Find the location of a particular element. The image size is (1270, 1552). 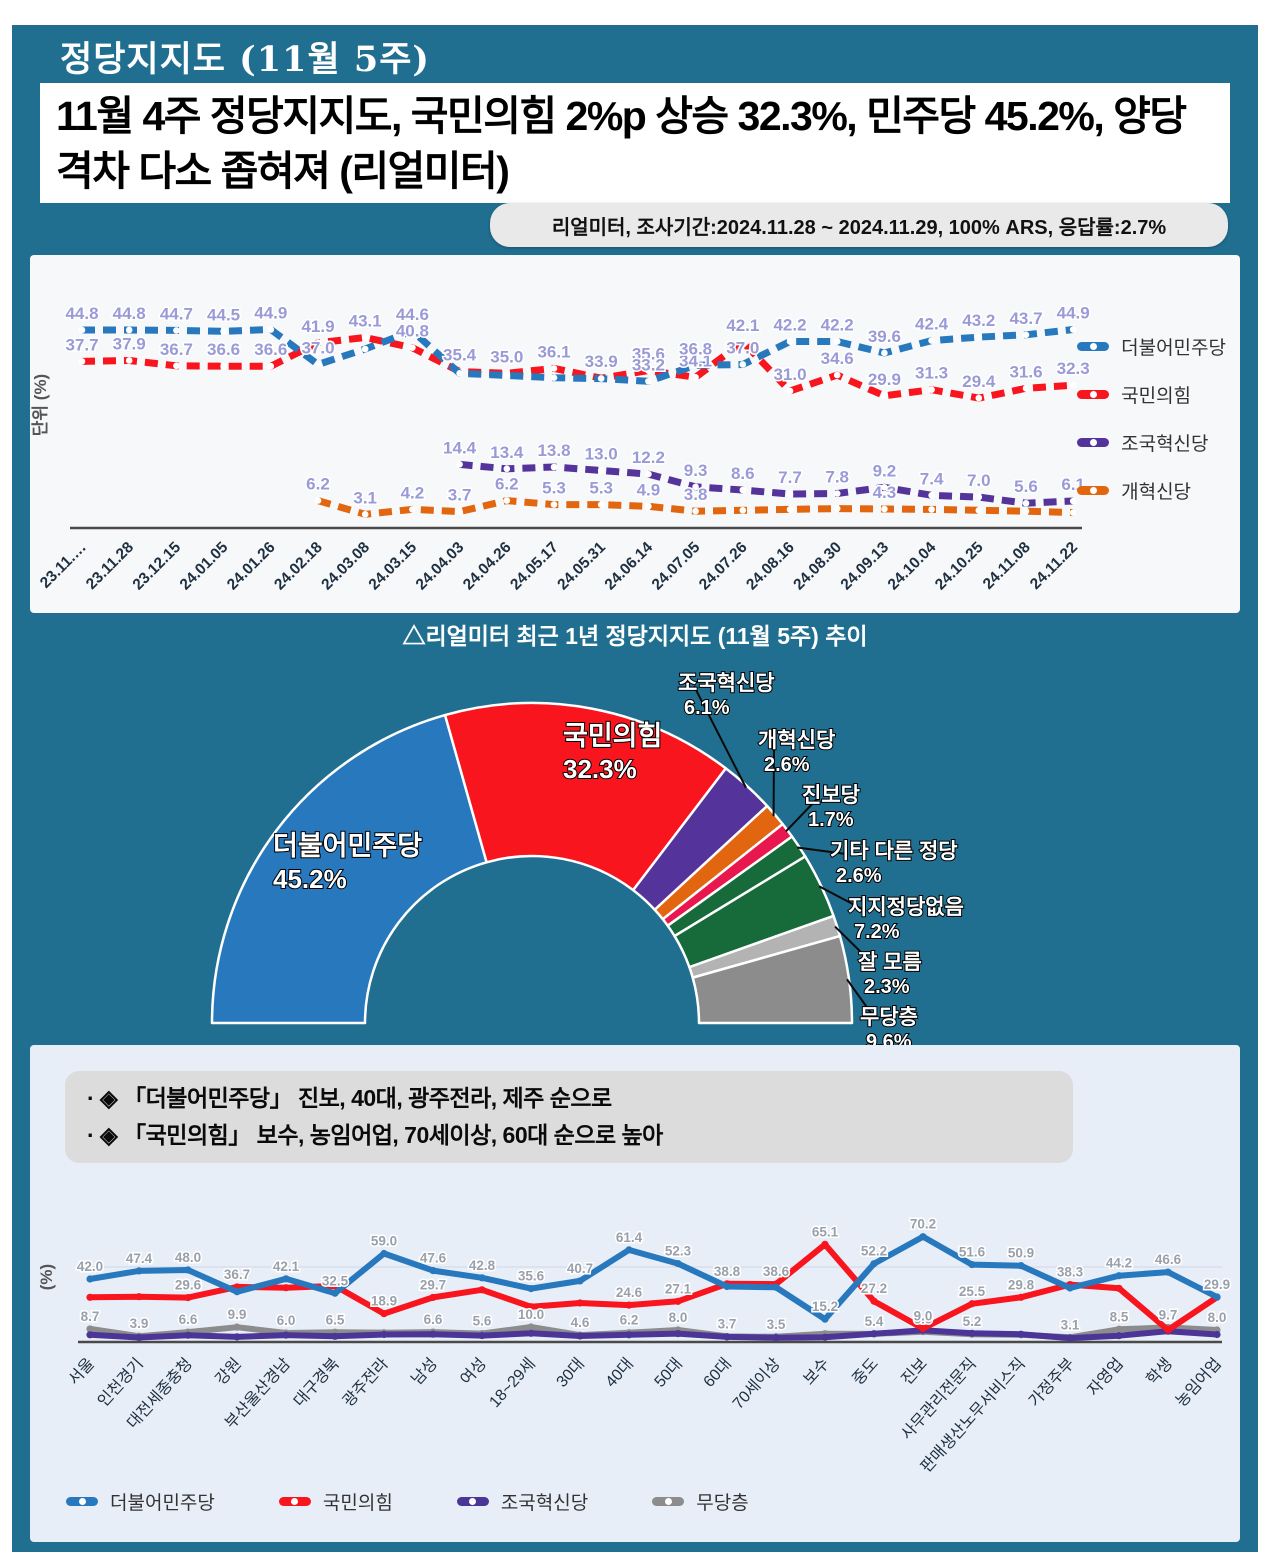

x-tick-label: 서울 is located at coordinates (81, 1372).